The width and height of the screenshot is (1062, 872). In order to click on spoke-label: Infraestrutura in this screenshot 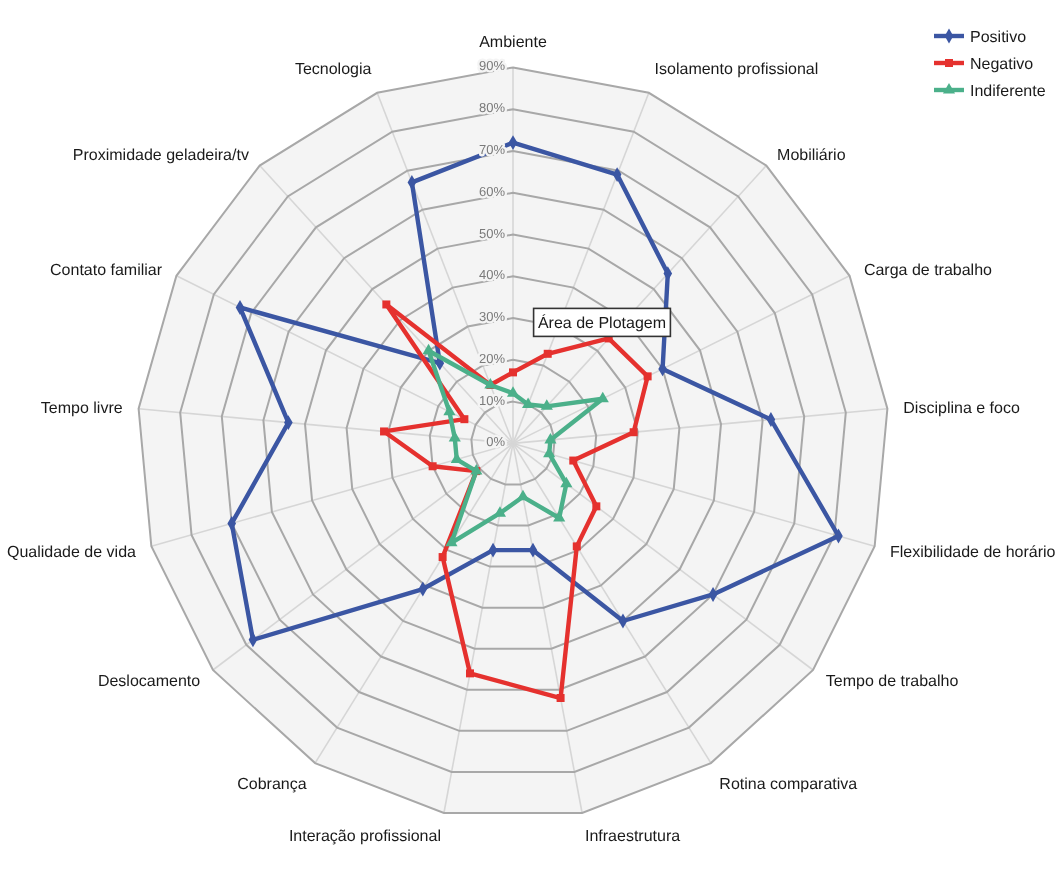, I will do `click(633, 835)`.